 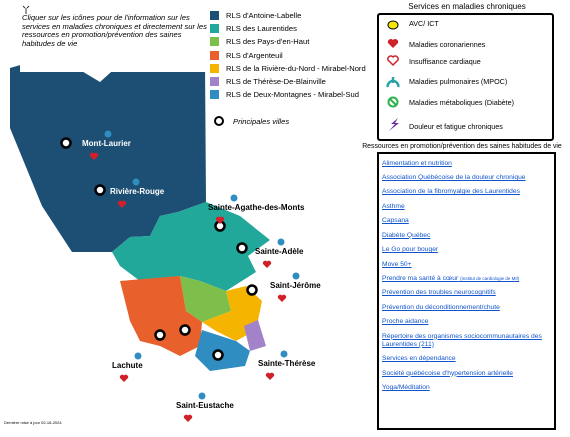 I want to click on service-item: Insuffisance cardiaque, so click(x=445, y=61).